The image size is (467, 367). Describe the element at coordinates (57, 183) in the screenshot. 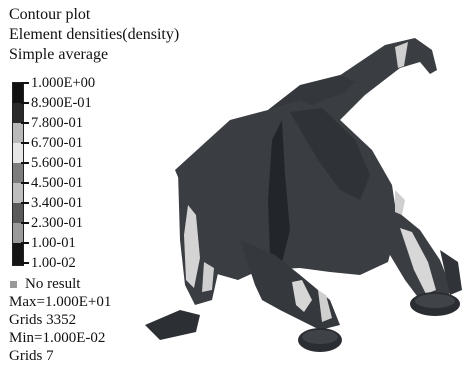

I see `legend-label: 4.500-01` at that location.